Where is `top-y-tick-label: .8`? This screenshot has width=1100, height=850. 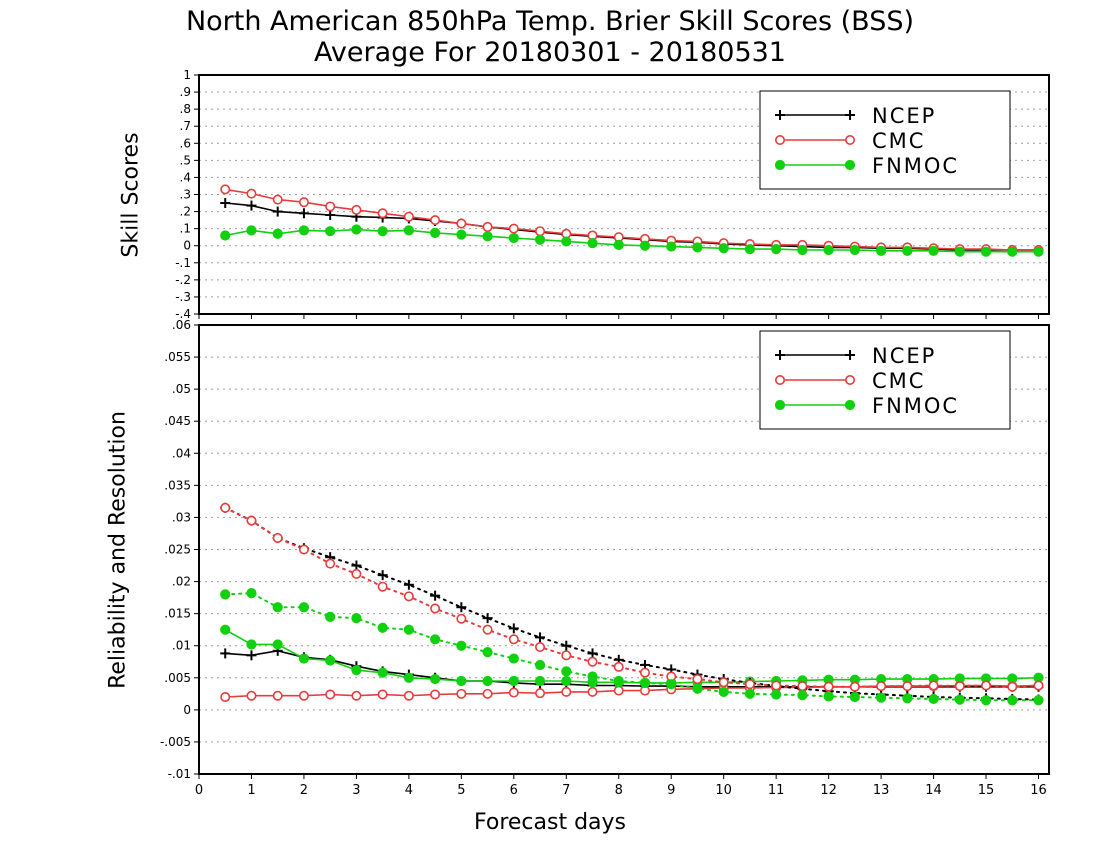 top-y-tick-label: .8 is located at coordinates (185, 109).